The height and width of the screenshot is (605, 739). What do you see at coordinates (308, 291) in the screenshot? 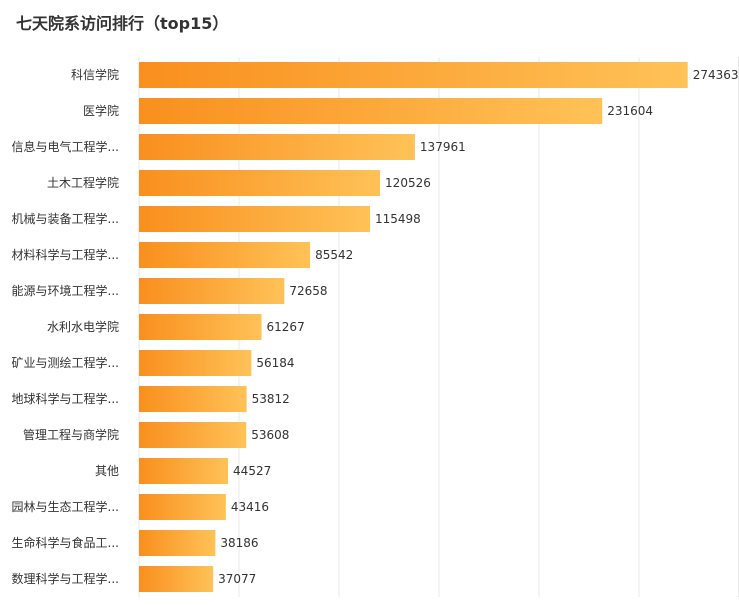
I see `value-label: 72658` at bounding box center [308, 291].